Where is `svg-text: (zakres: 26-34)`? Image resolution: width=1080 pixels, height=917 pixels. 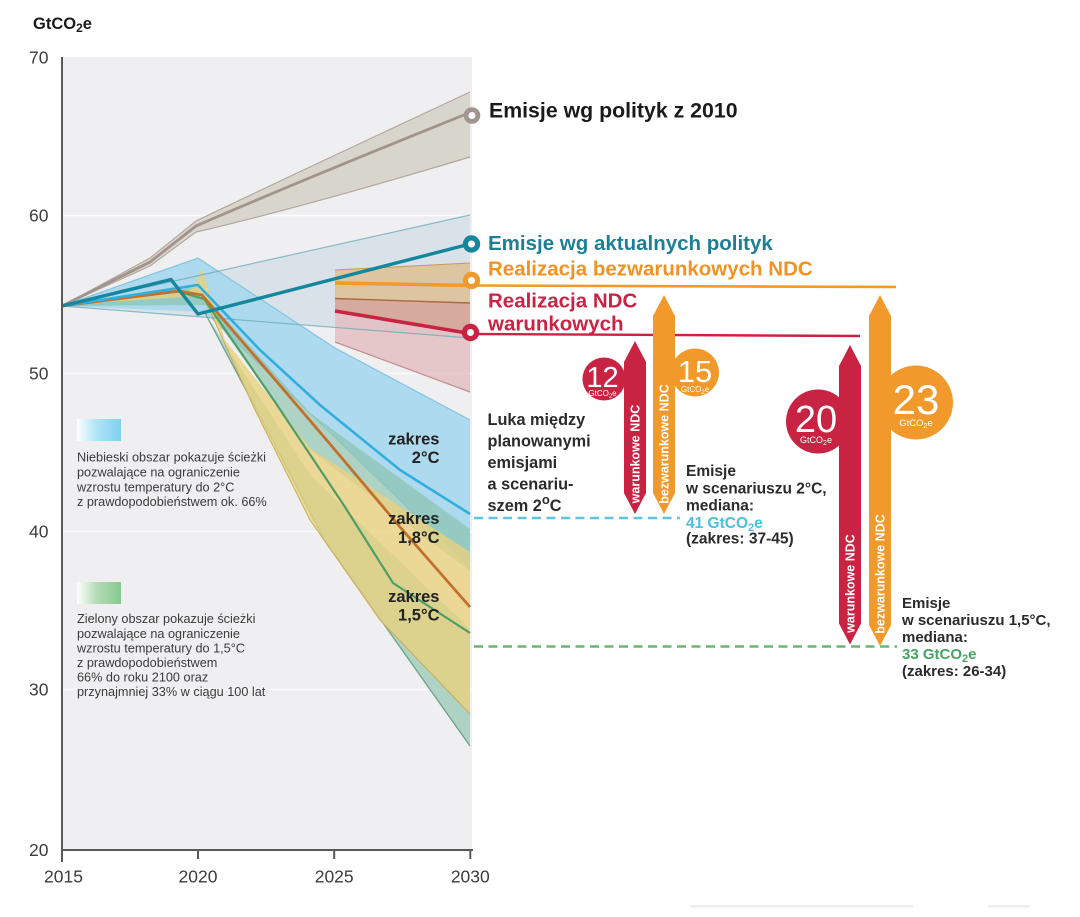
svg-text: (zakres: 26-34) is located at coordinates (954, 671).